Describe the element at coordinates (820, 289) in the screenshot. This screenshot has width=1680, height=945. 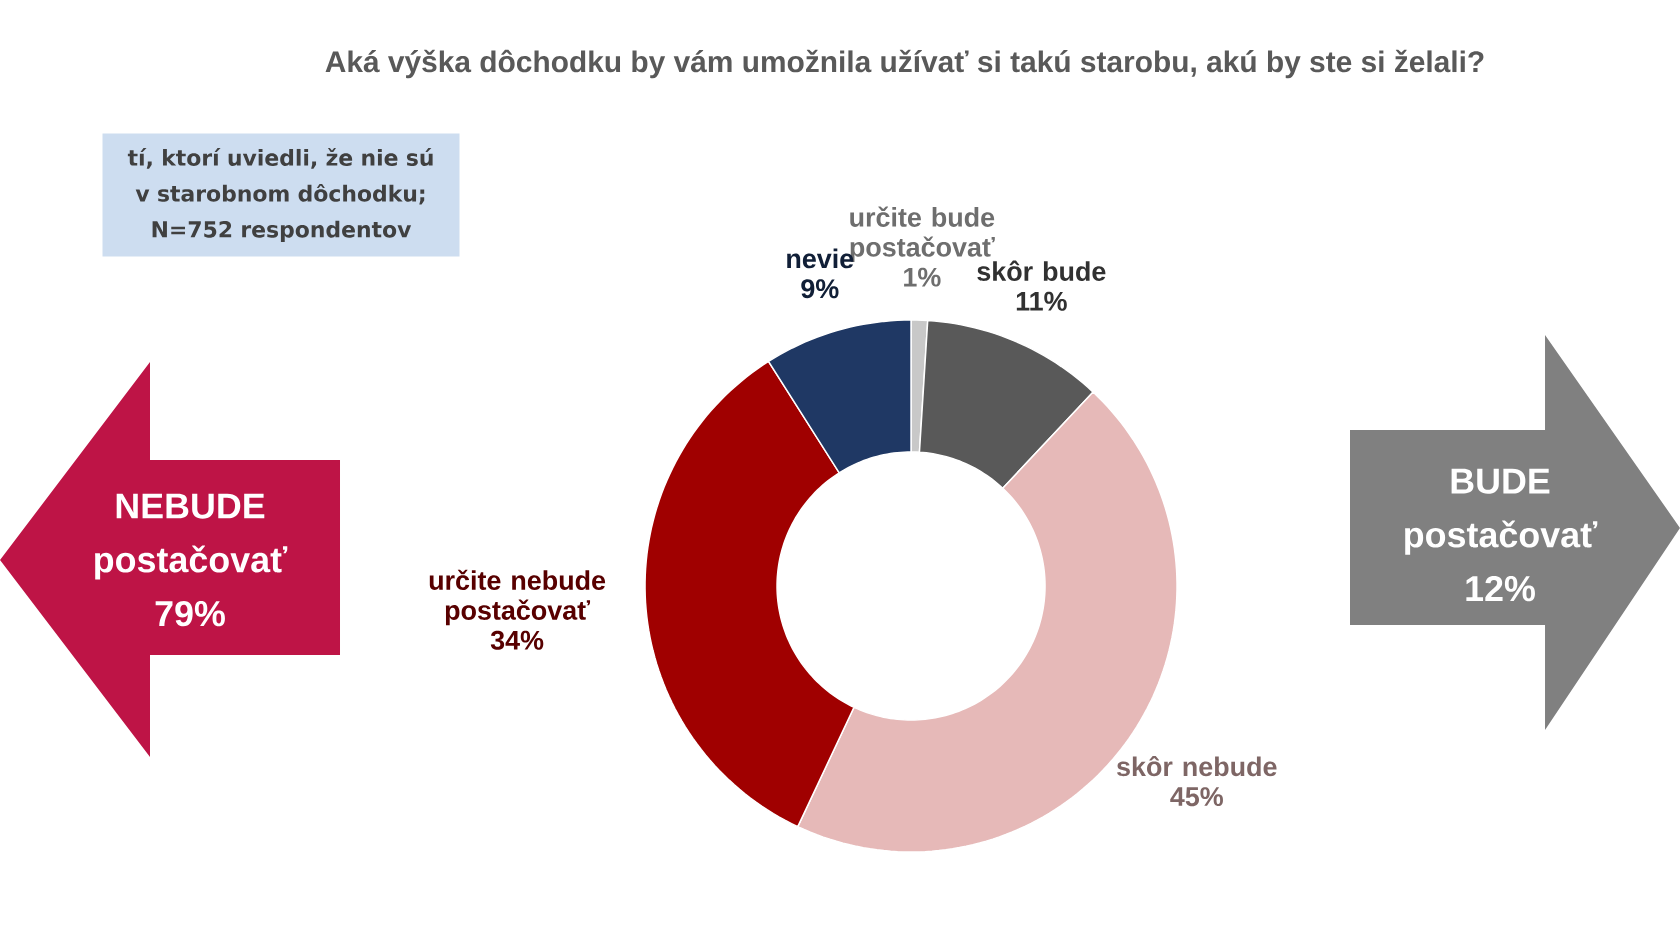
I see `data-label: 9%` at that location.